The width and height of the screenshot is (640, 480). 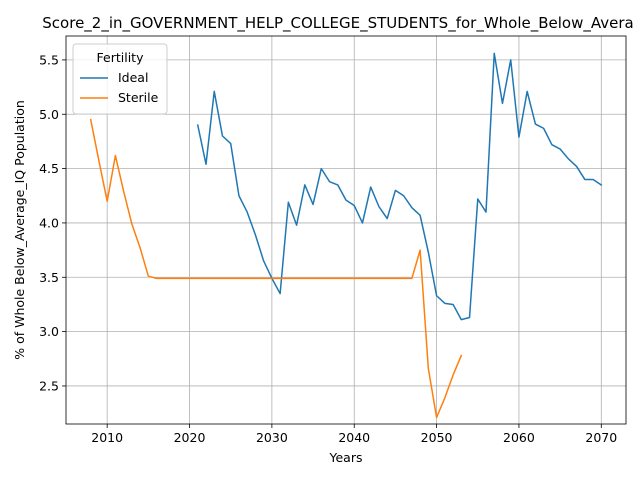 I want to click on x-axis: 2010 2020 2030 2040 2050 2060 2070, so click(x=354, y=434).